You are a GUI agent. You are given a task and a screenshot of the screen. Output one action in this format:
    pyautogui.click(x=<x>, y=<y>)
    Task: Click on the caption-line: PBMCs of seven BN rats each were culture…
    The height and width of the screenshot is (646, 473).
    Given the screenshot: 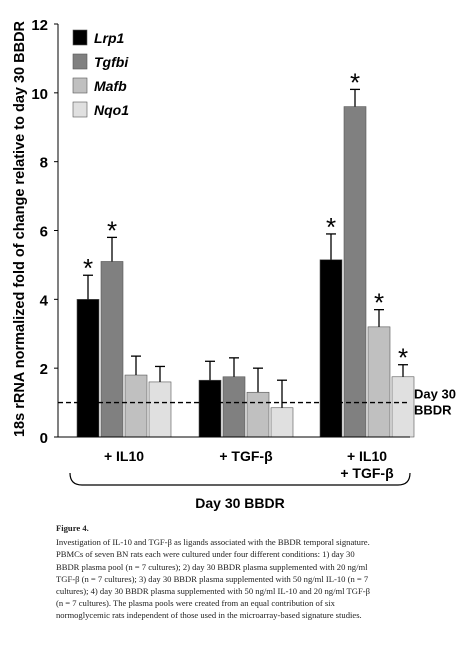 What is the action you would take?
    pyautogui.click(x=205, y=554)
    